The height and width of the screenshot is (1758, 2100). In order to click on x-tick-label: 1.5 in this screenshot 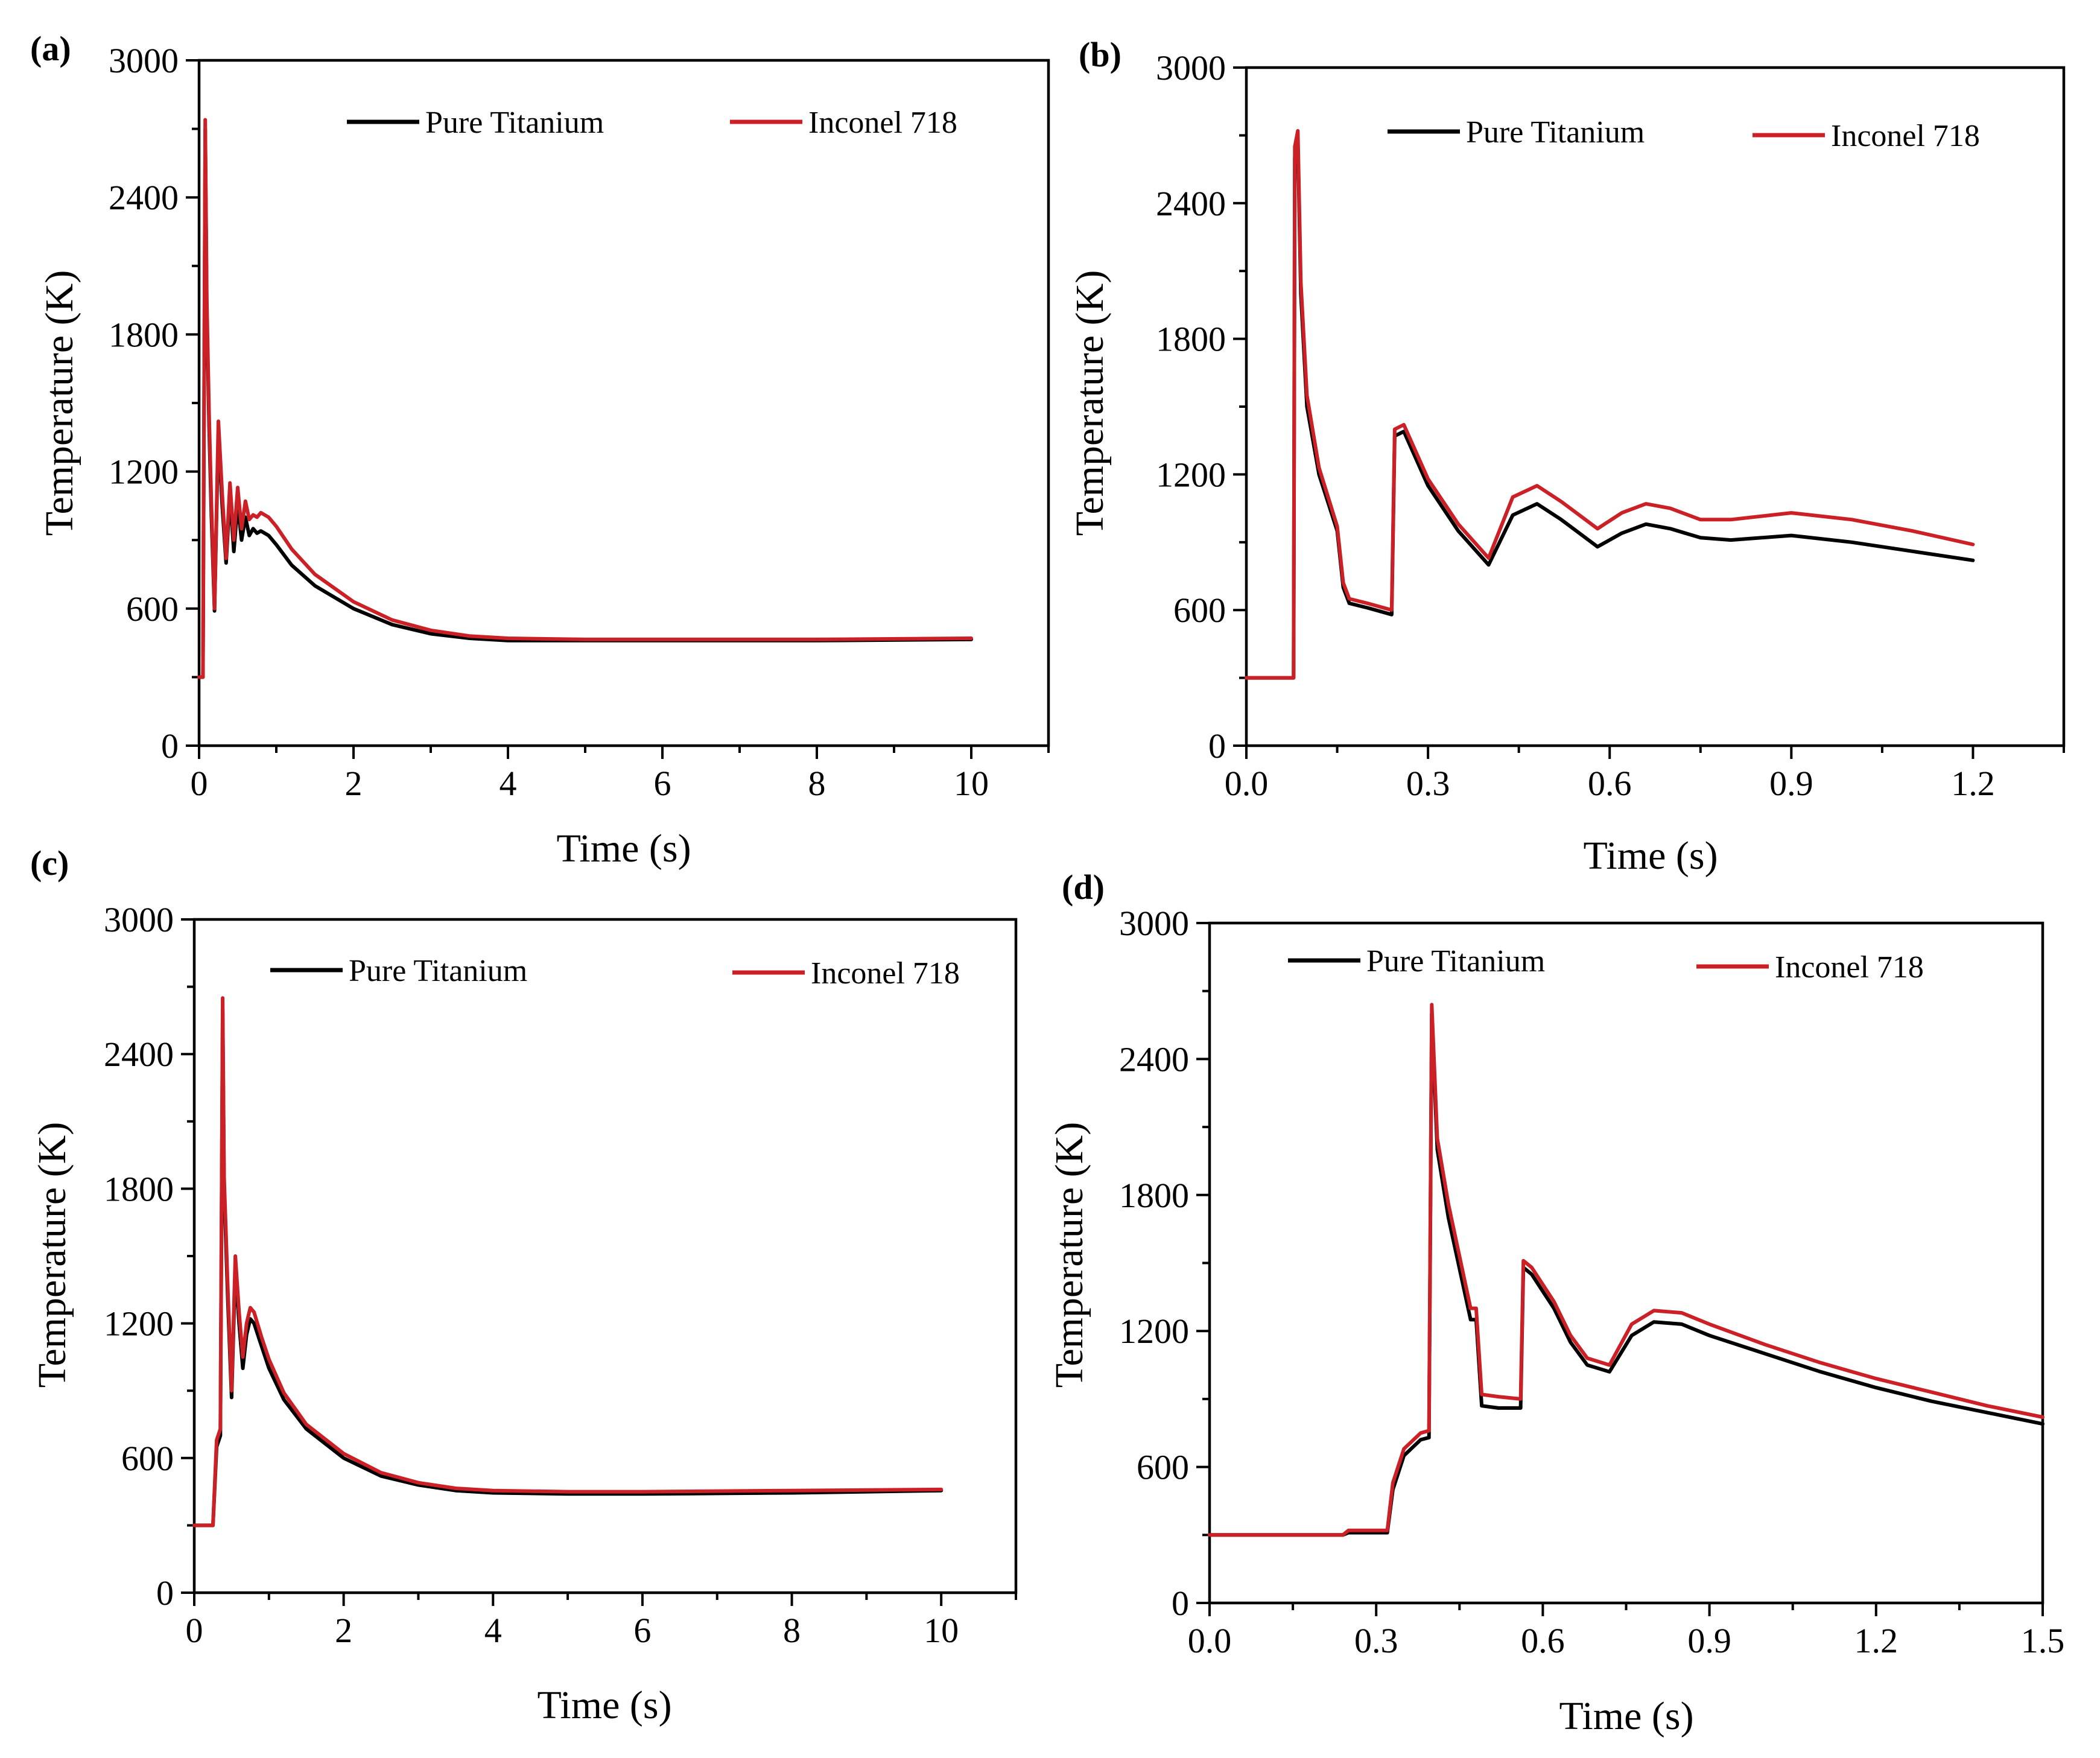, I will do `click(2043, 1640)`.